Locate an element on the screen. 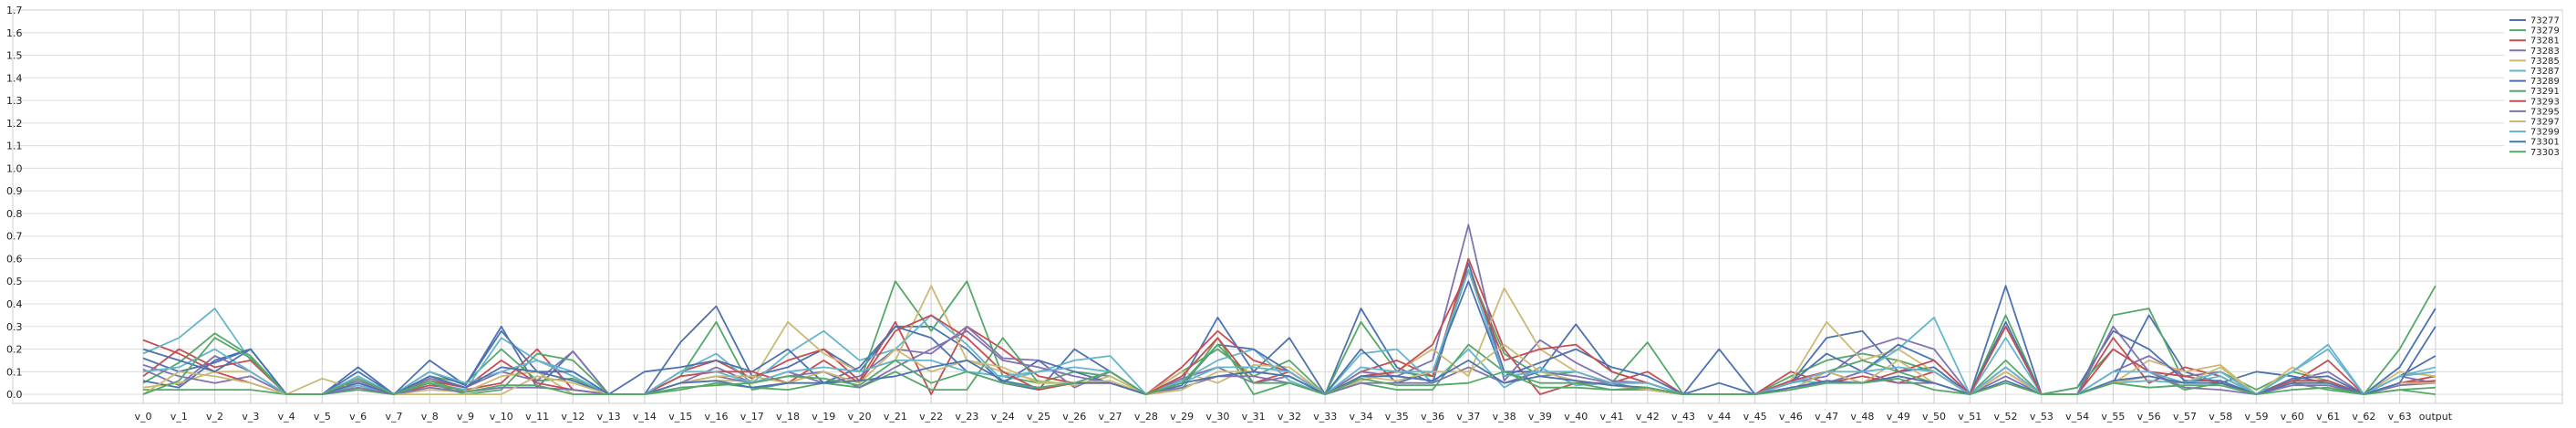 The image size is (2576, 428). legend-entry-label: 73289 is located at coordinates (2545, 82).